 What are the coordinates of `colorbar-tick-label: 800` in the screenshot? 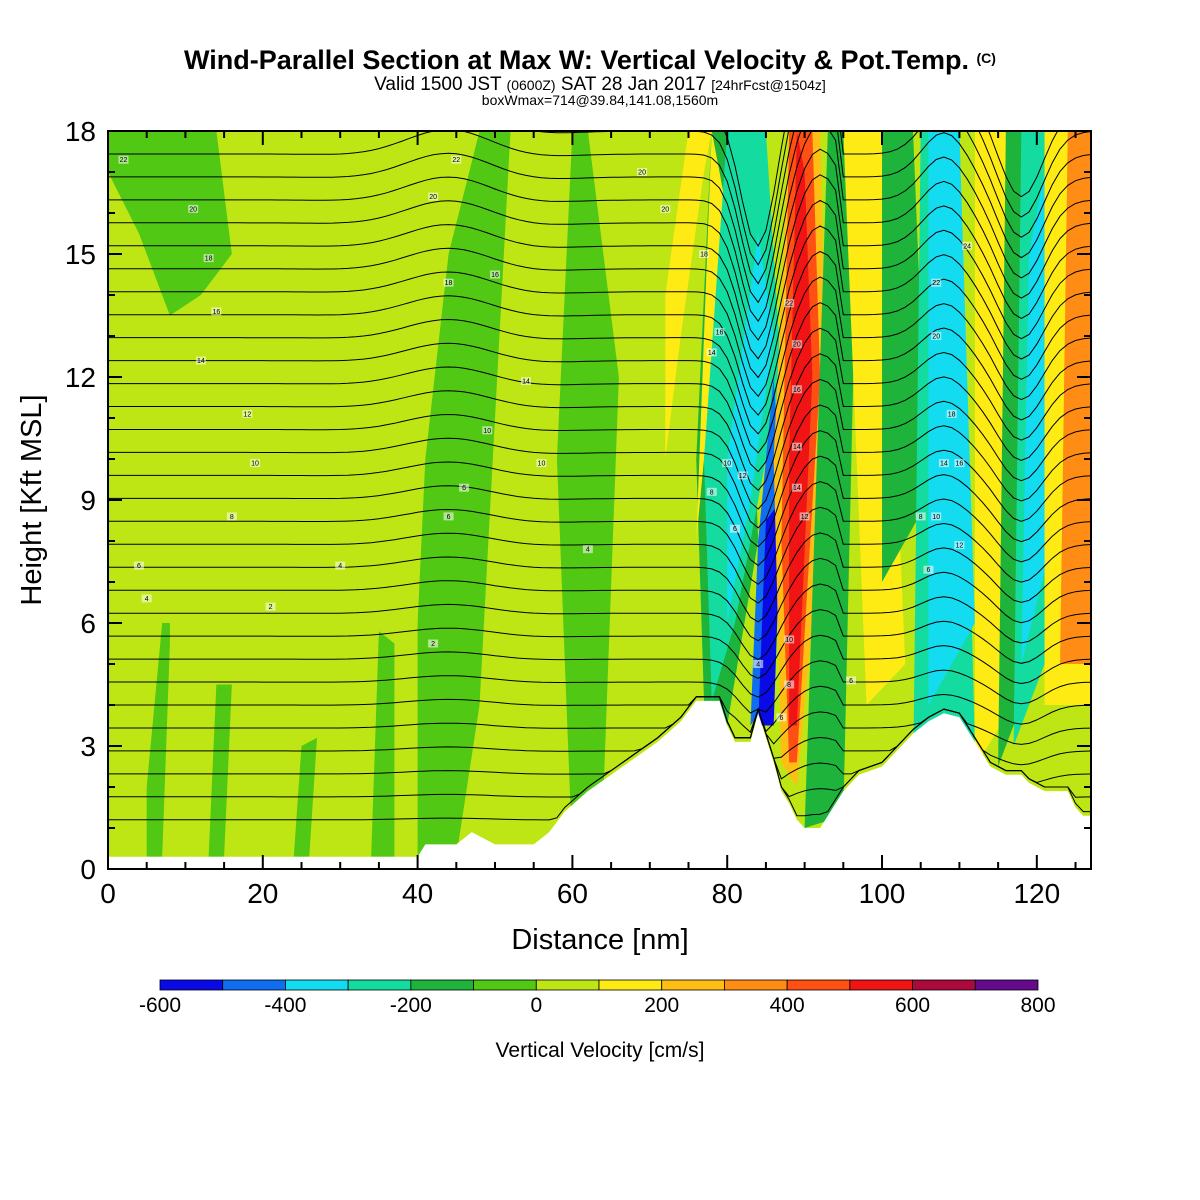 It's located at (1037, 1005).